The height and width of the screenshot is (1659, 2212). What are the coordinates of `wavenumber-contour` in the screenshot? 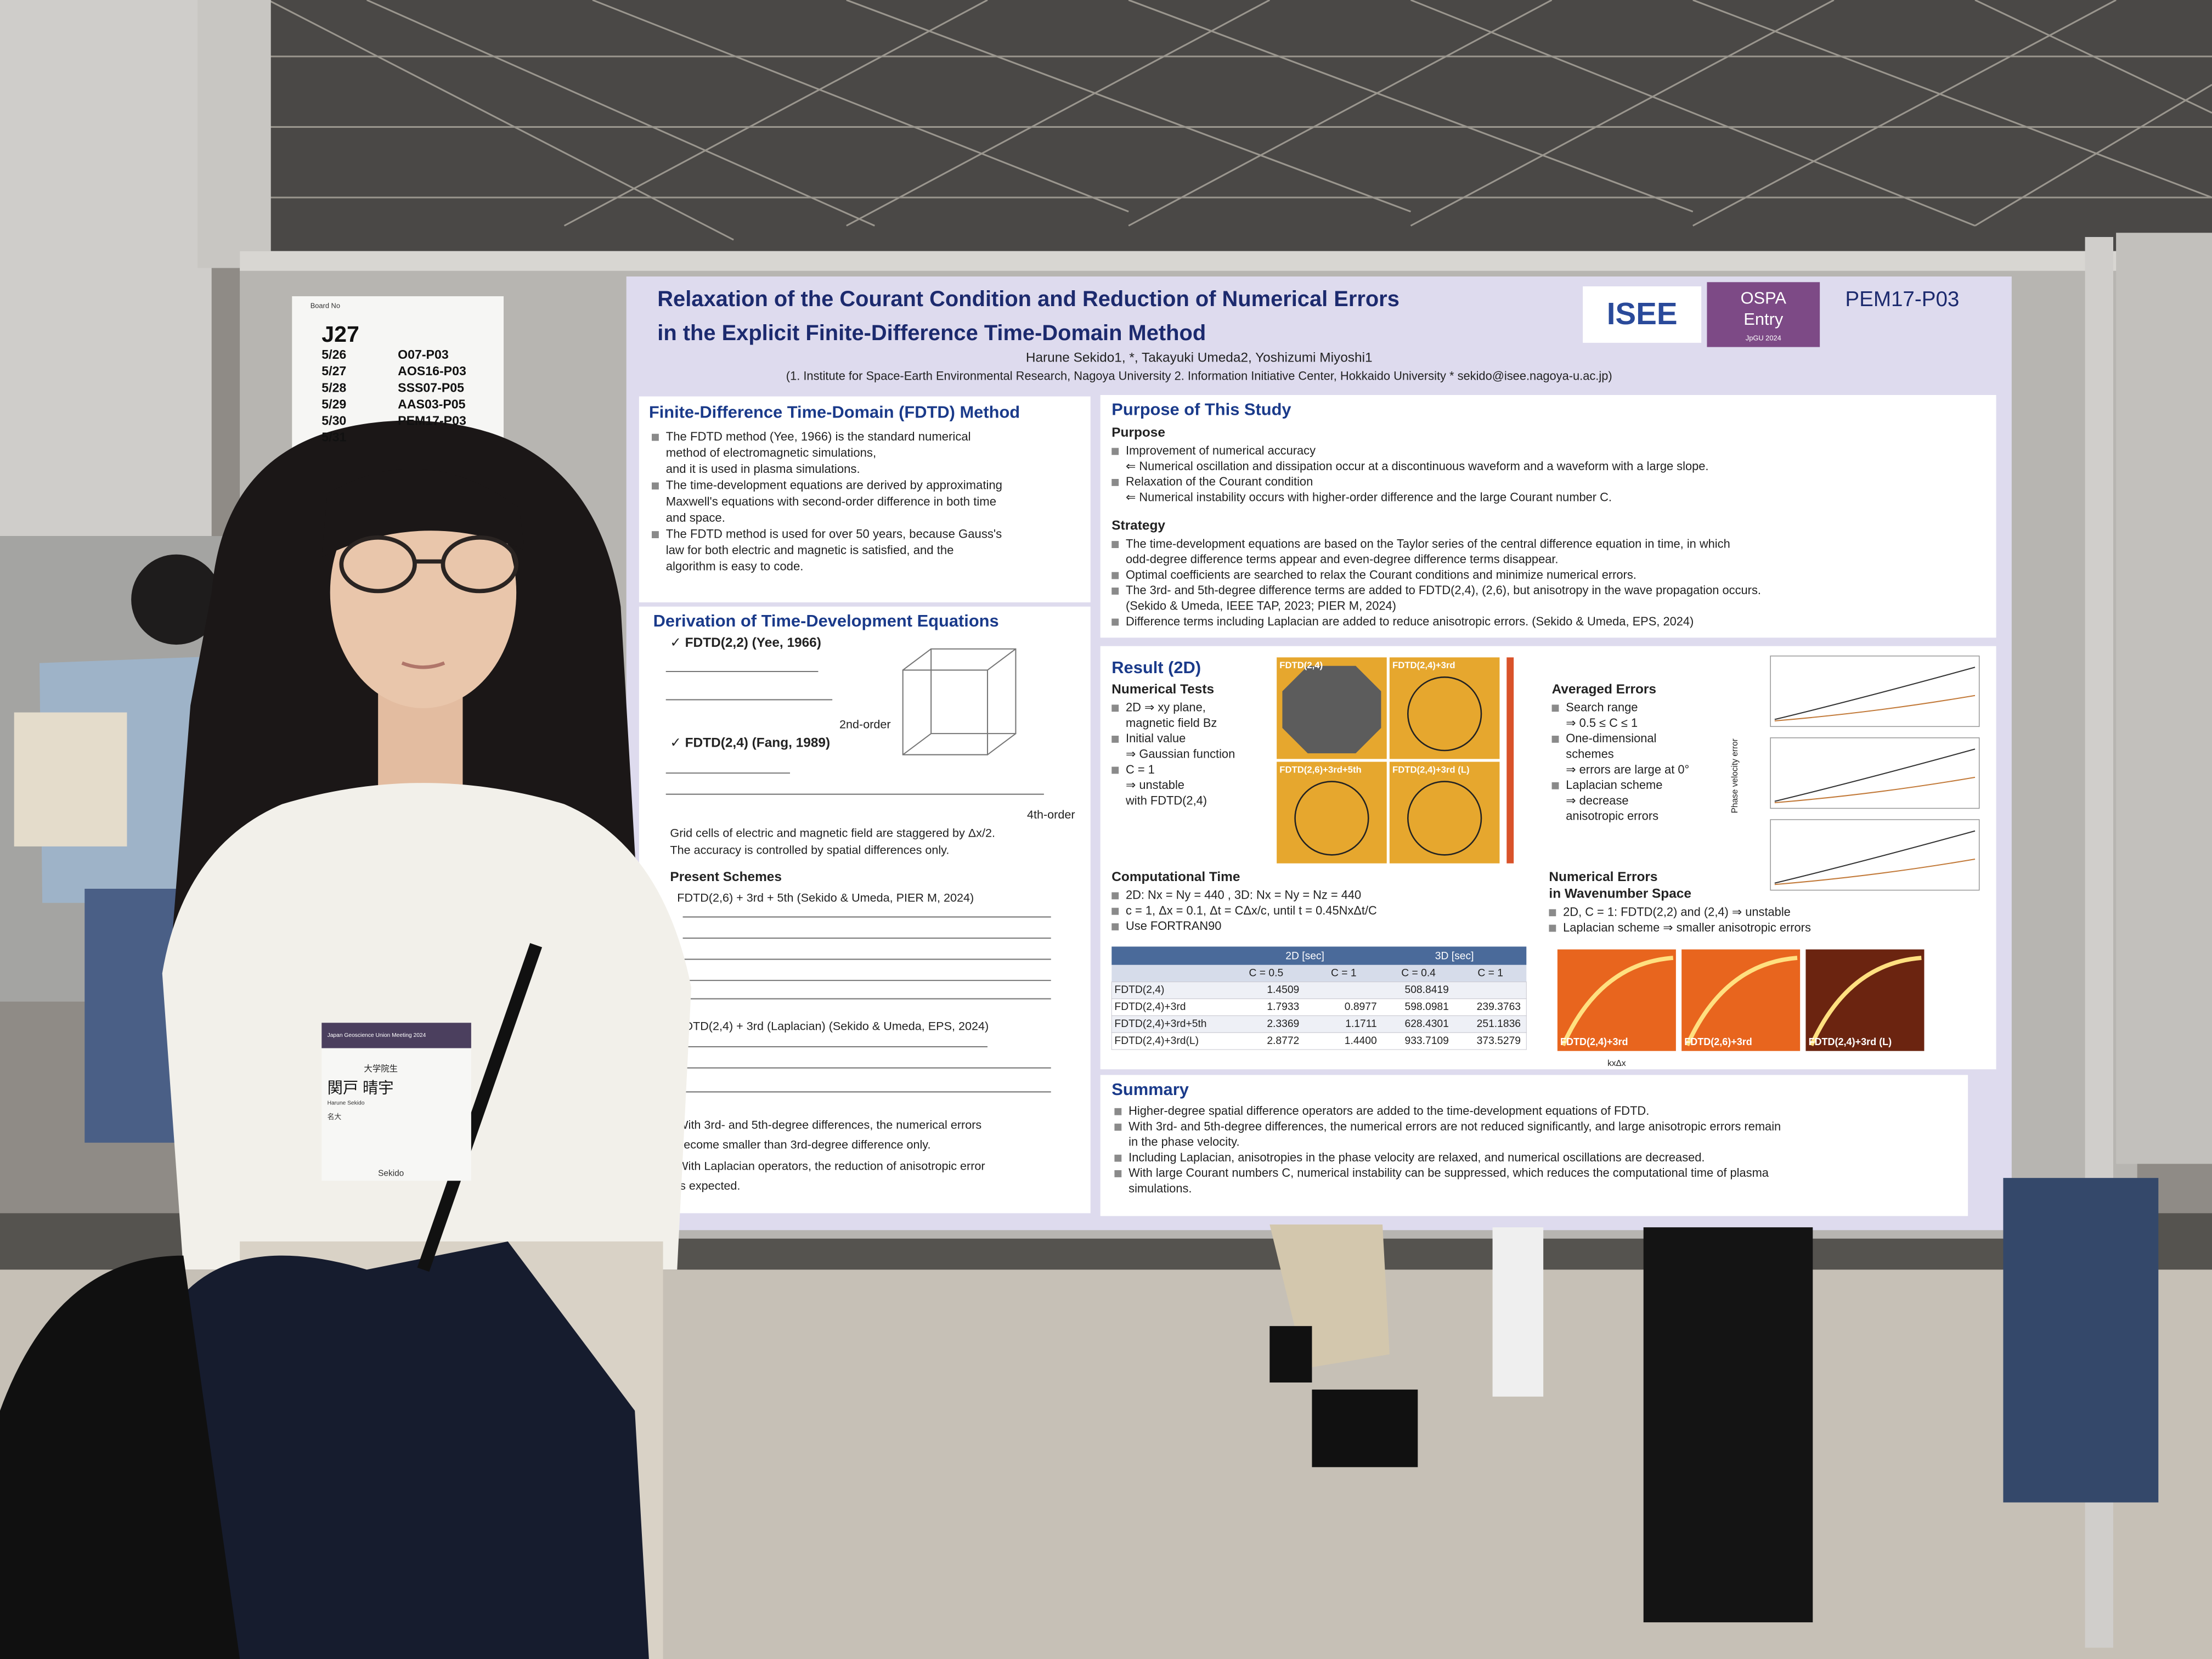 It's located at (1741, 1002).